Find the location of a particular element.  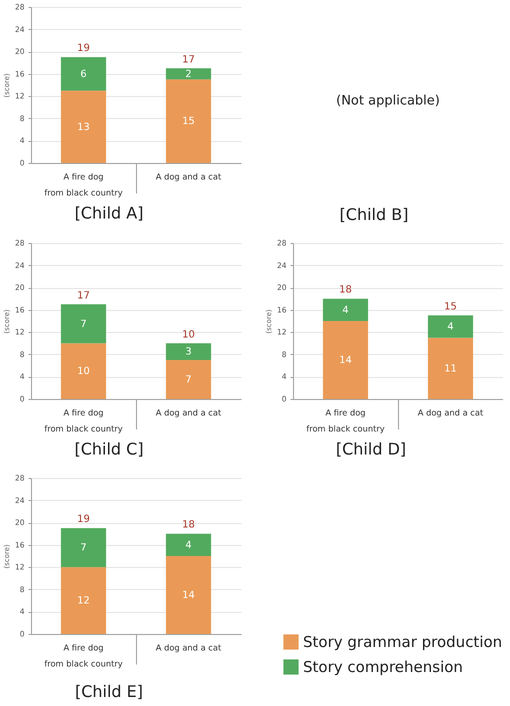

data-label: 10 is located at coordinates (83, 372).